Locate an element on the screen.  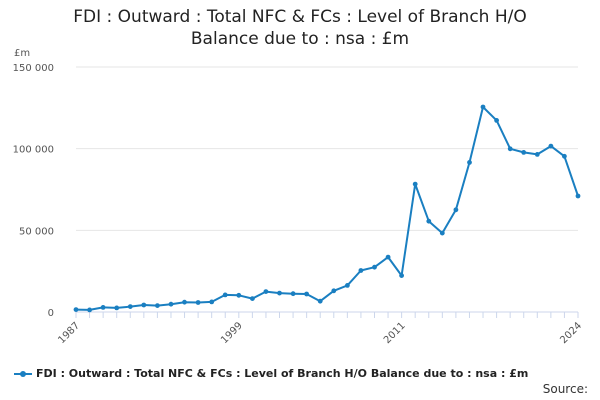
y-tick-label: 100 000 is located at coordinates (33, 150).